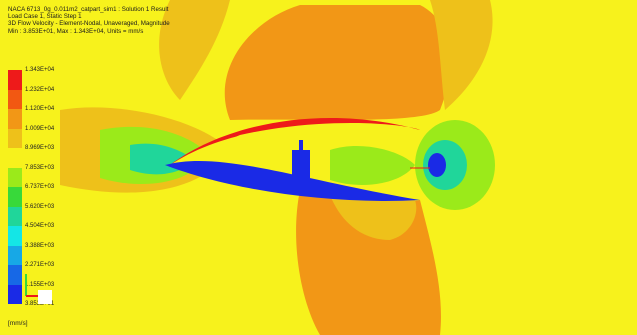  What do you see at coordinates (373, 217) in the screenshot?
I see `lower-lobe-inner` at bounding box center [373, 217].